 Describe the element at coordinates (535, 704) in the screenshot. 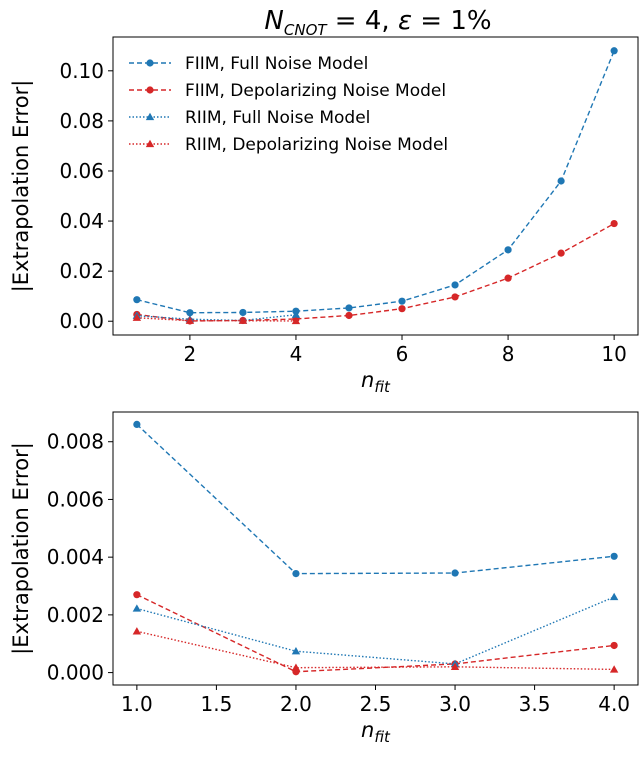

I see `bottom-xtick-label: 3.5` at that location.